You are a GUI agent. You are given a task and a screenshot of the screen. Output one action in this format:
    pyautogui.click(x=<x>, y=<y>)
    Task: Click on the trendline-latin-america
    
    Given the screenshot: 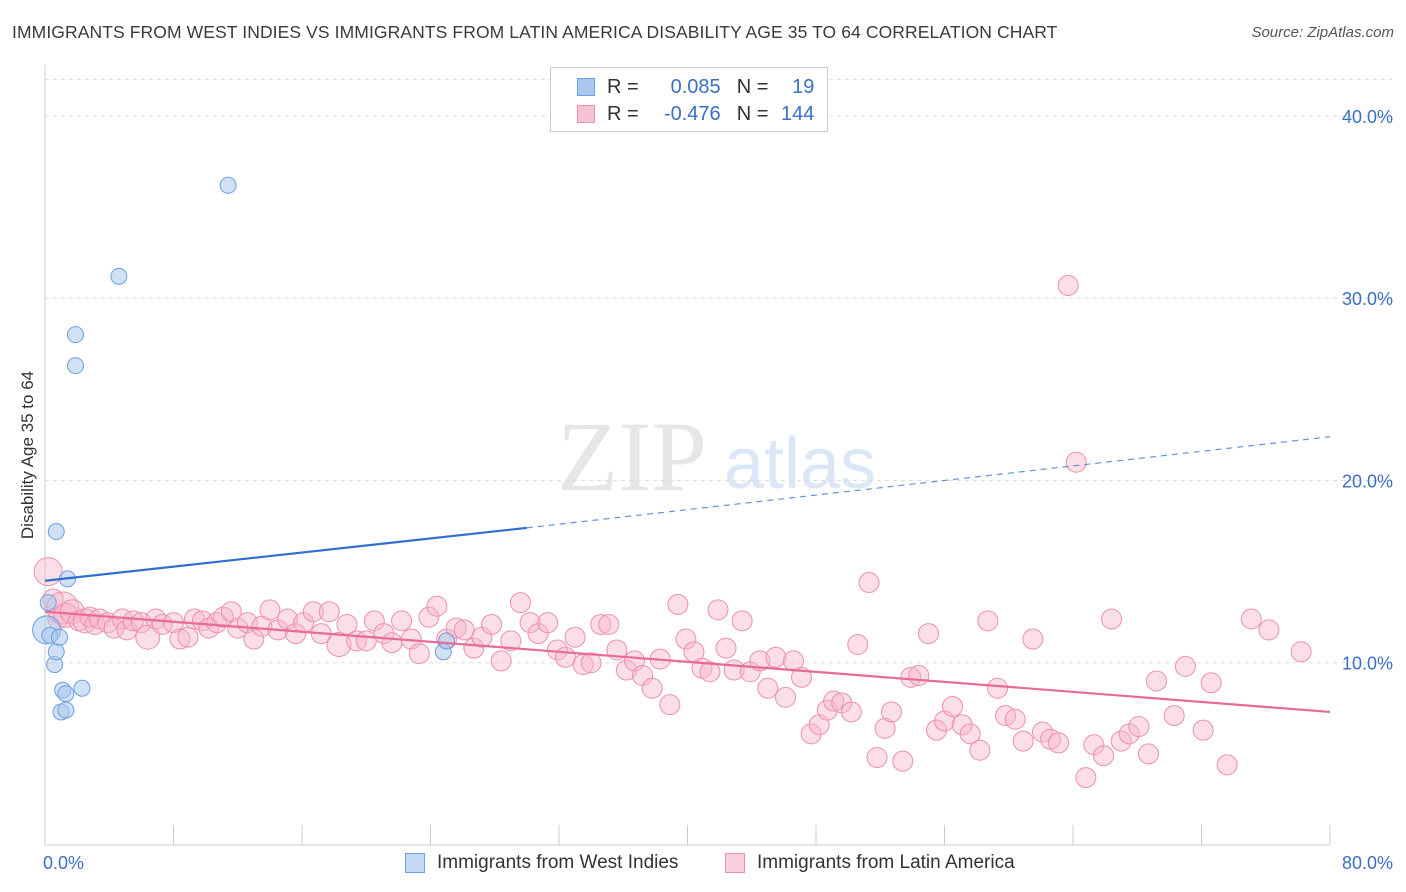 What is the action you would take?
    pyautogui.click(x=687, y=662)
    